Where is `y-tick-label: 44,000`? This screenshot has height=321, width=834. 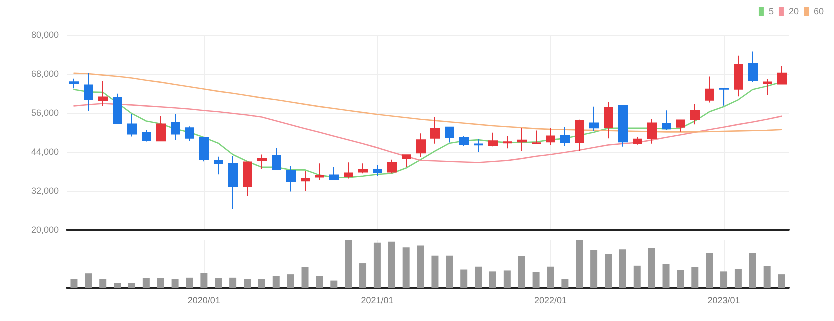 y-tick-label: 44,000 is located at coordinates (45, 152).